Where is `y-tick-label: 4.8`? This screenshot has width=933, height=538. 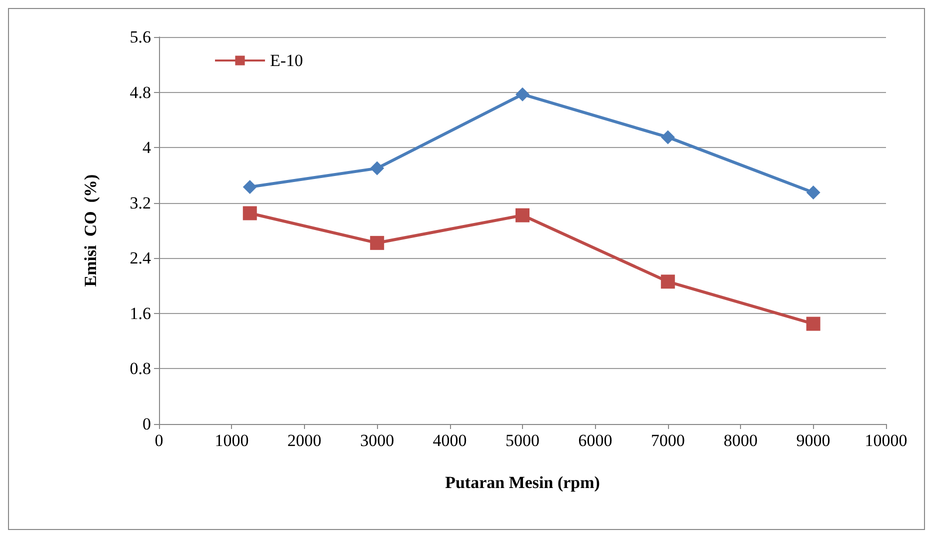 y-tick-label: 4.8 is located at coordinates (140, 92).